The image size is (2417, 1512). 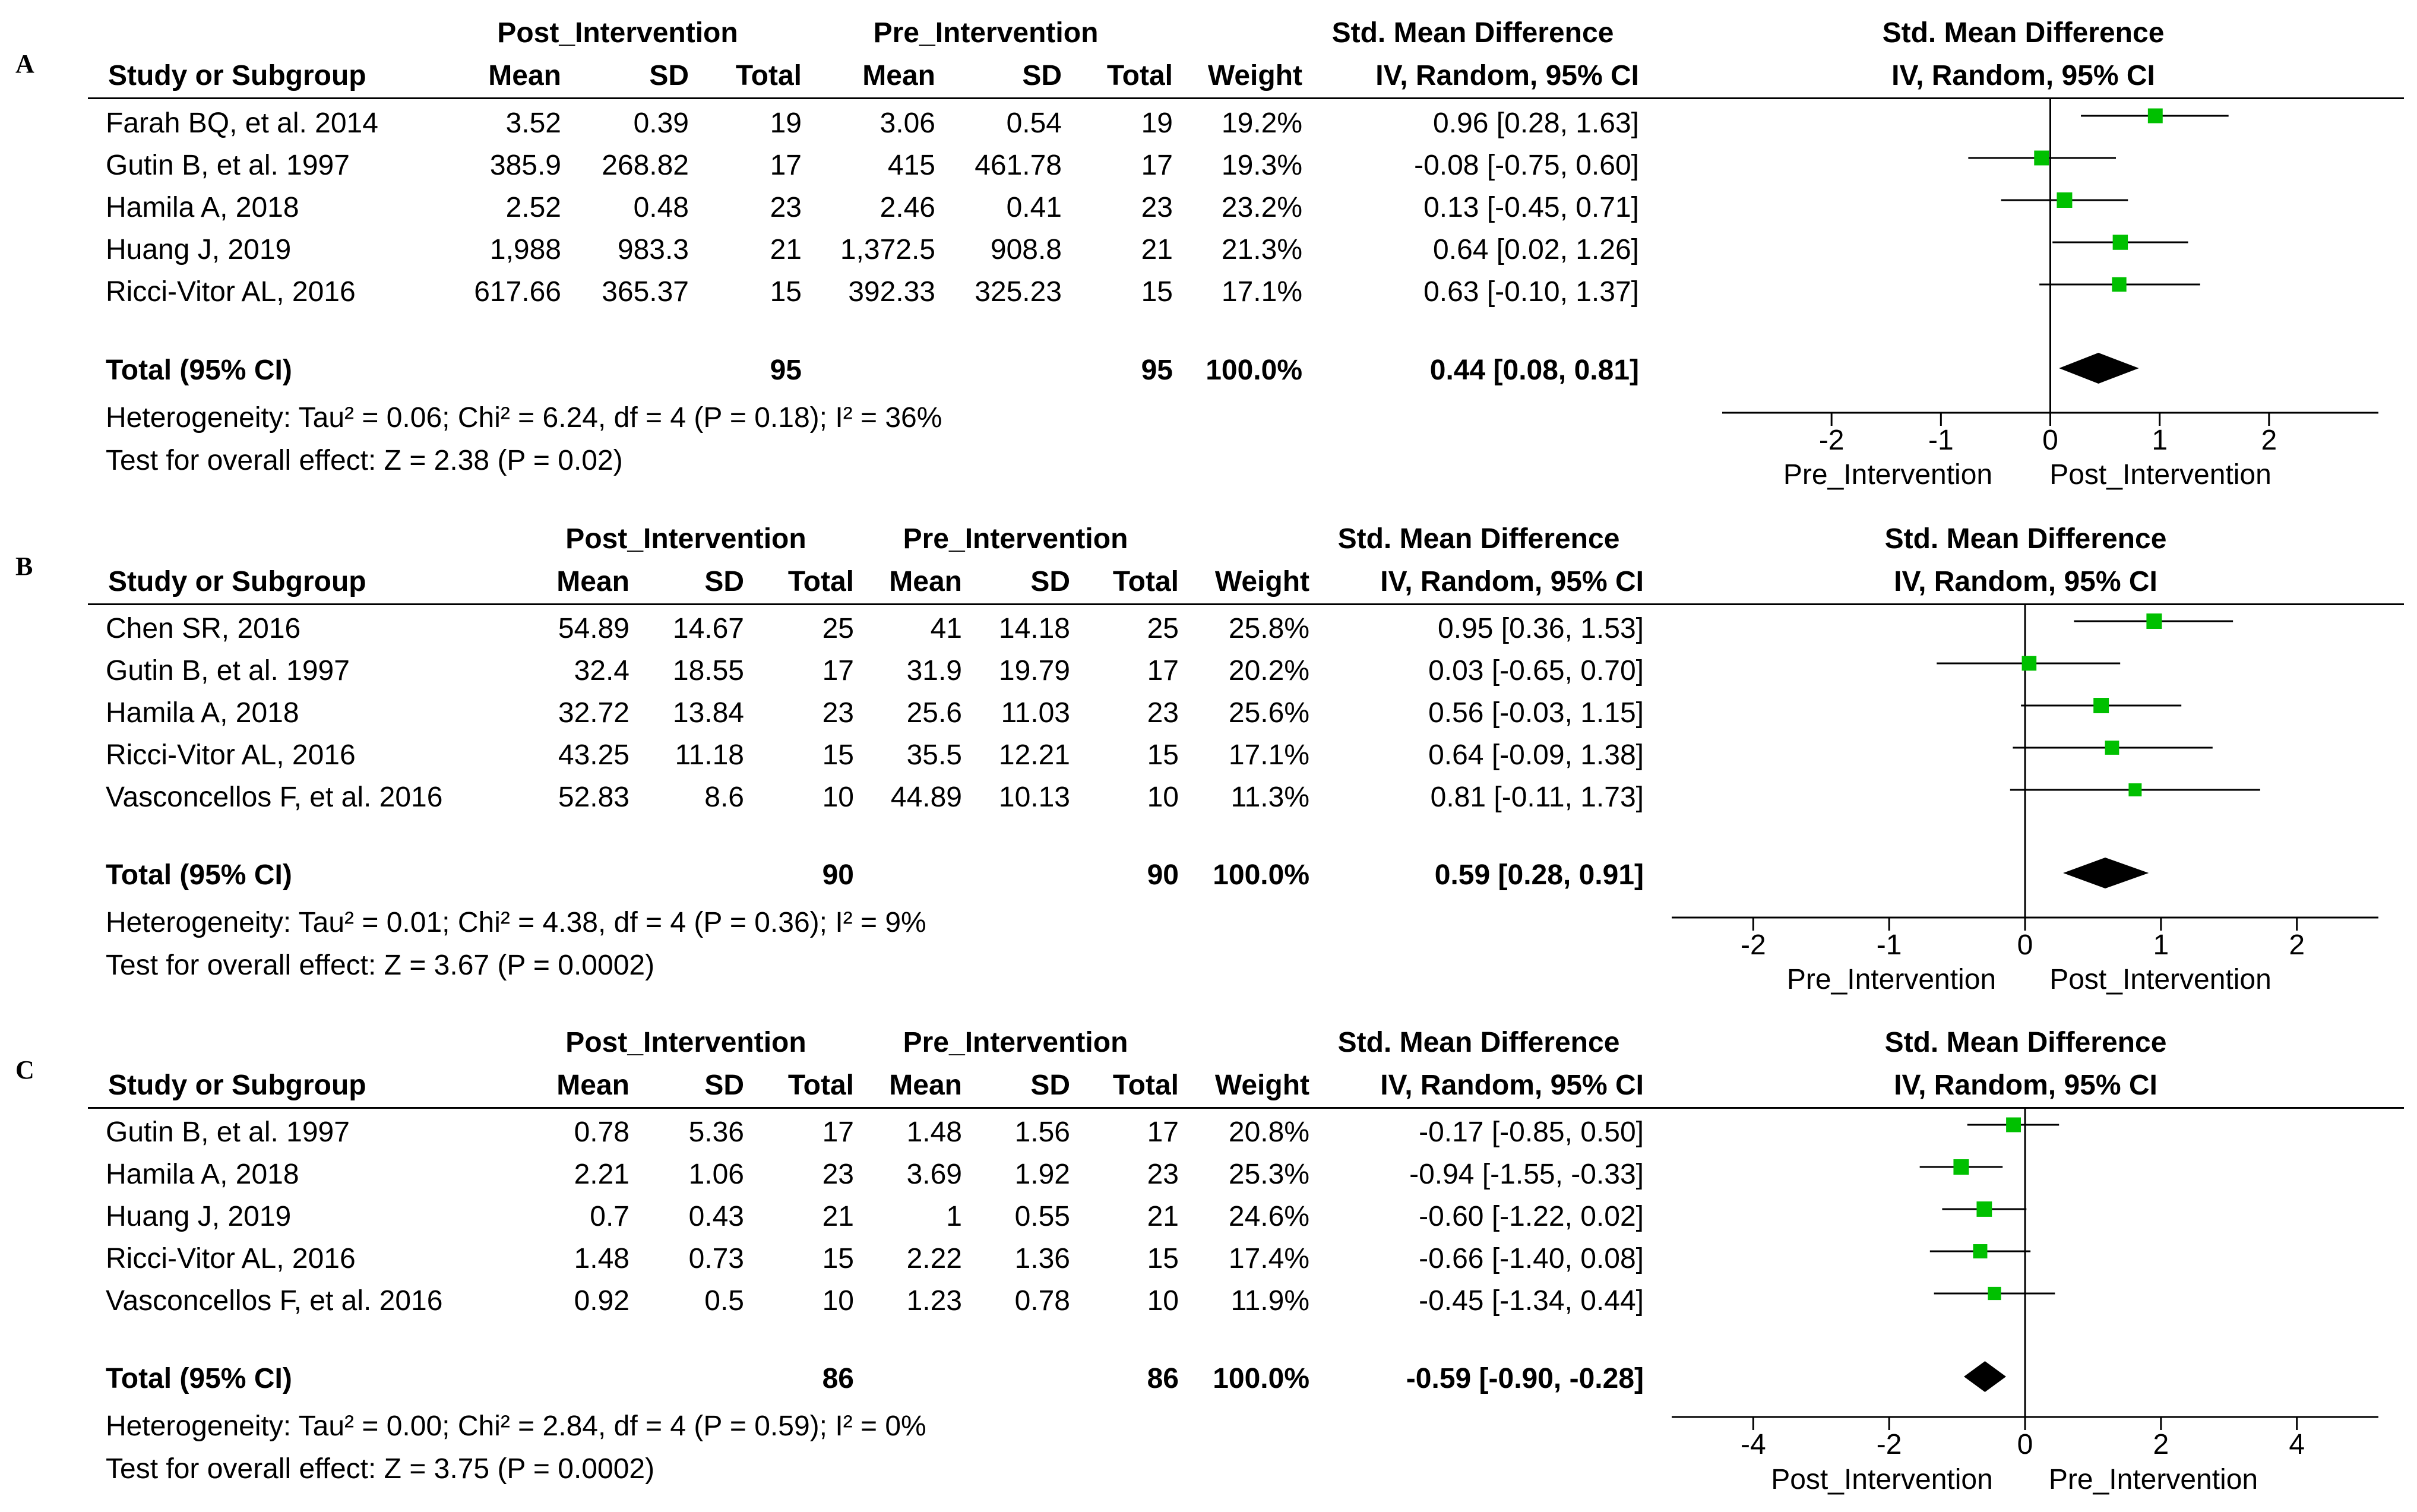 I want to click on x-tick-label: 2, so click(x=2161, y=1444).